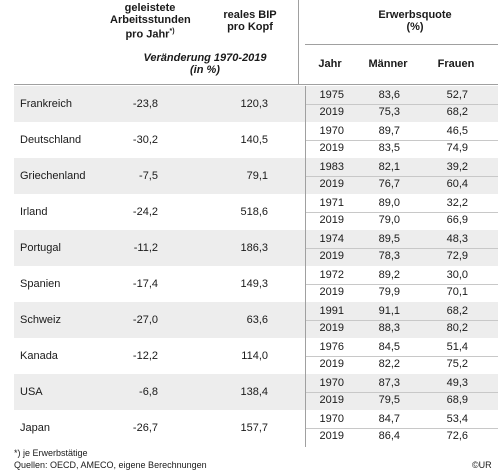 The image size is (500, 475). I want to click on women-rate-start: 52,7, so click(457, 95).